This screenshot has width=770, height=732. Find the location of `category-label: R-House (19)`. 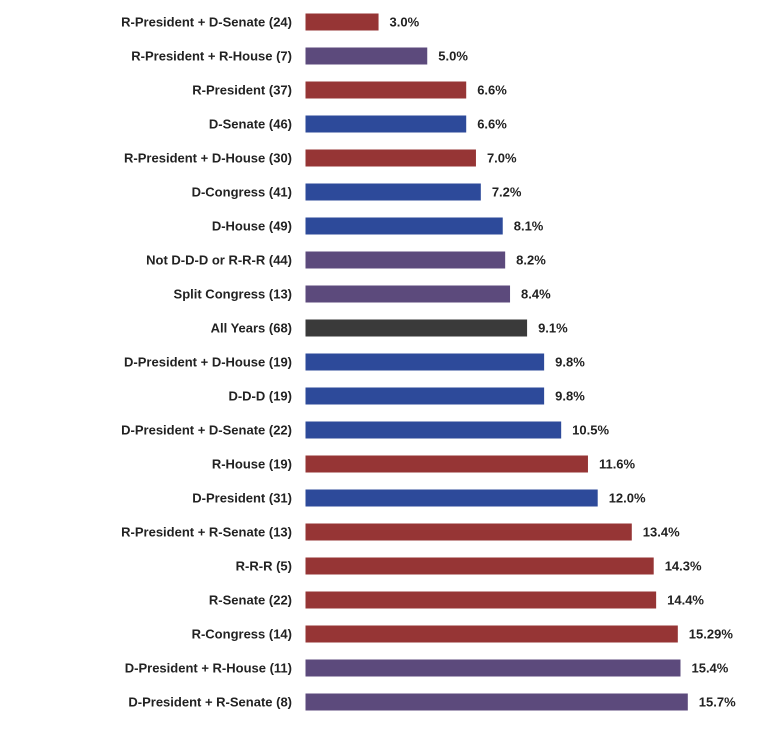

category-label: R-House (19) is located at coordinates (252, 464).